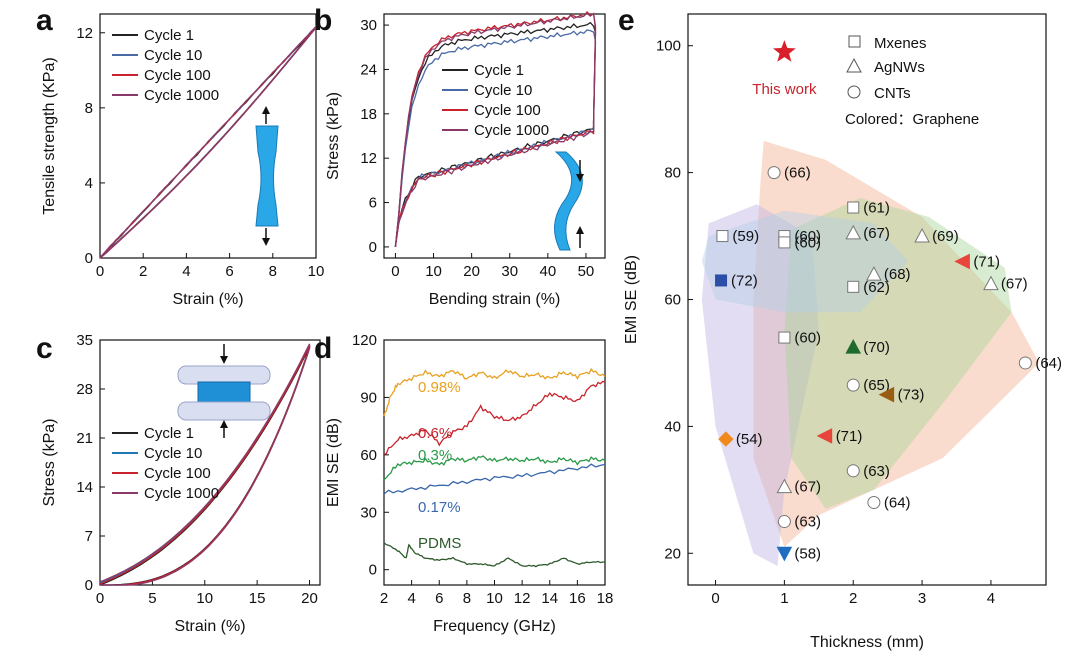 The width and height of the screenshot is (1080, 665). What do you see at coordinates (323, 20) in the screenshot?
I see `panel-letter-b: b` at bounding box center [323, 20].